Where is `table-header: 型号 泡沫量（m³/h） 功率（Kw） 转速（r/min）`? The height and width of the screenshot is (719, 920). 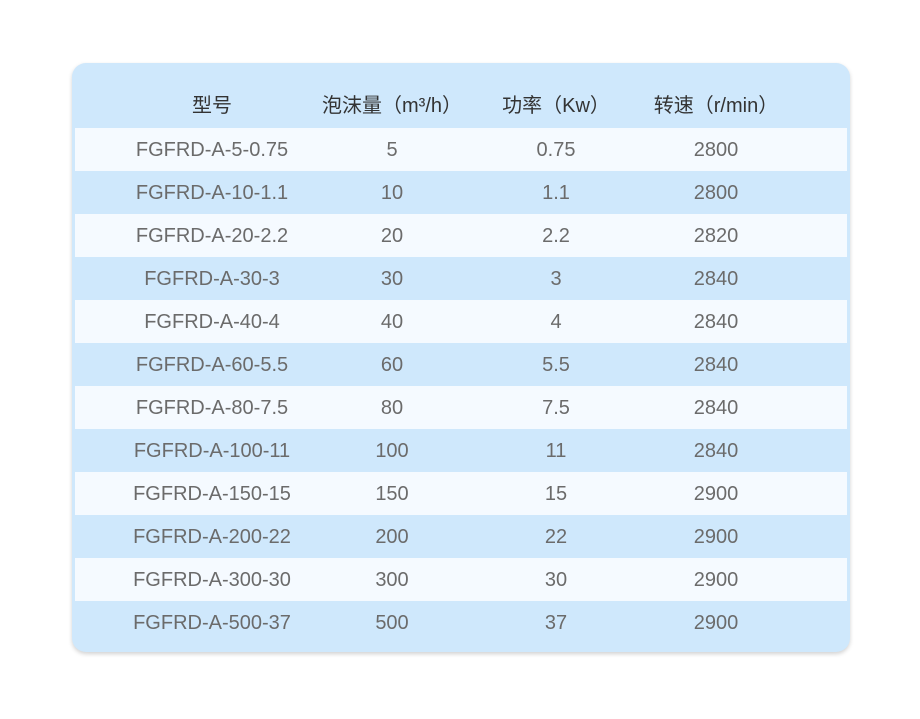
table-header: 型号 泡沫量（m³/h） 功率（Kw） 转速（r/min） is located at coordinates (461, 95).